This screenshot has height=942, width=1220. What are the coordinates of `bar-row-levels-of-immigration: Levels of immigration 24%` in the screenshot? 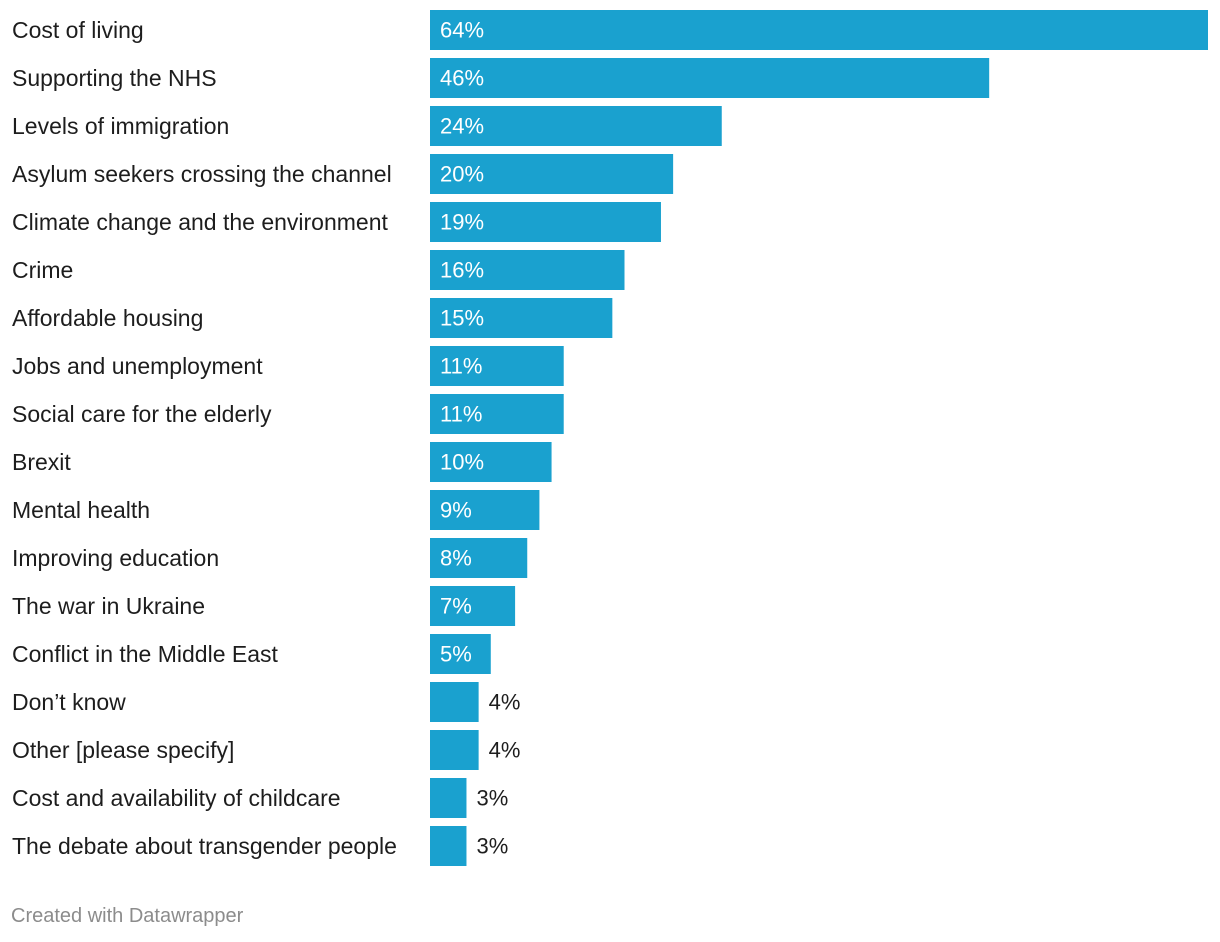 It's located at (367, 126).